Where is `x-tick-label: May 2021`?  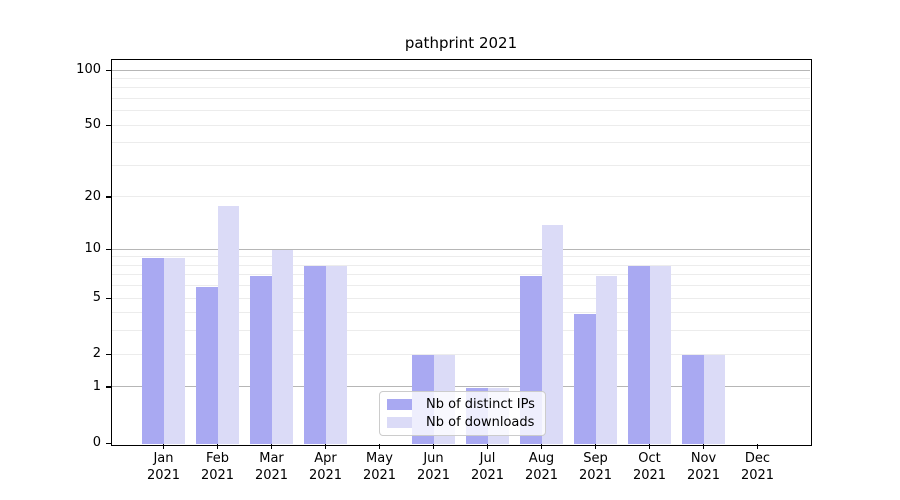
x-tick-label: May 2021 is located at coordinates (379, 467).